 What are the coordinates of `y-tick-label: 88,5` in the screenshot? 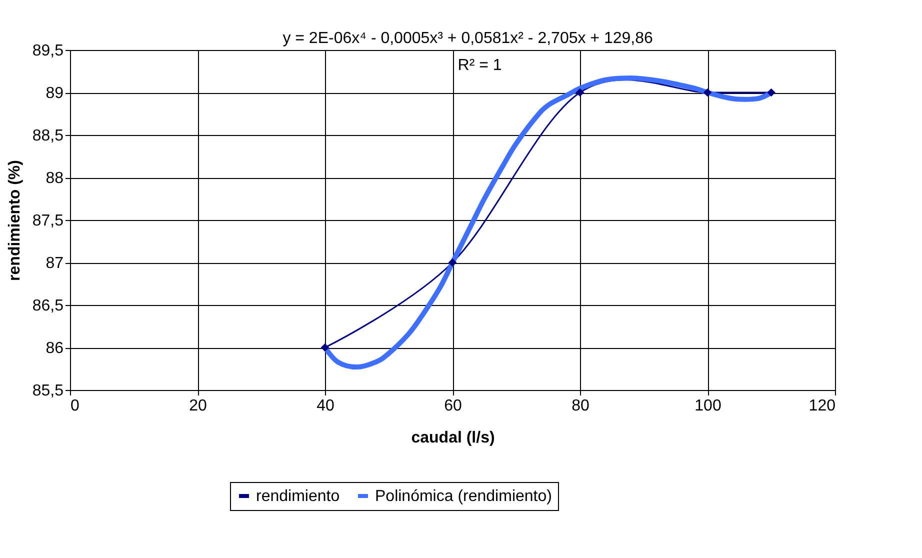 It's located at (48, 136).